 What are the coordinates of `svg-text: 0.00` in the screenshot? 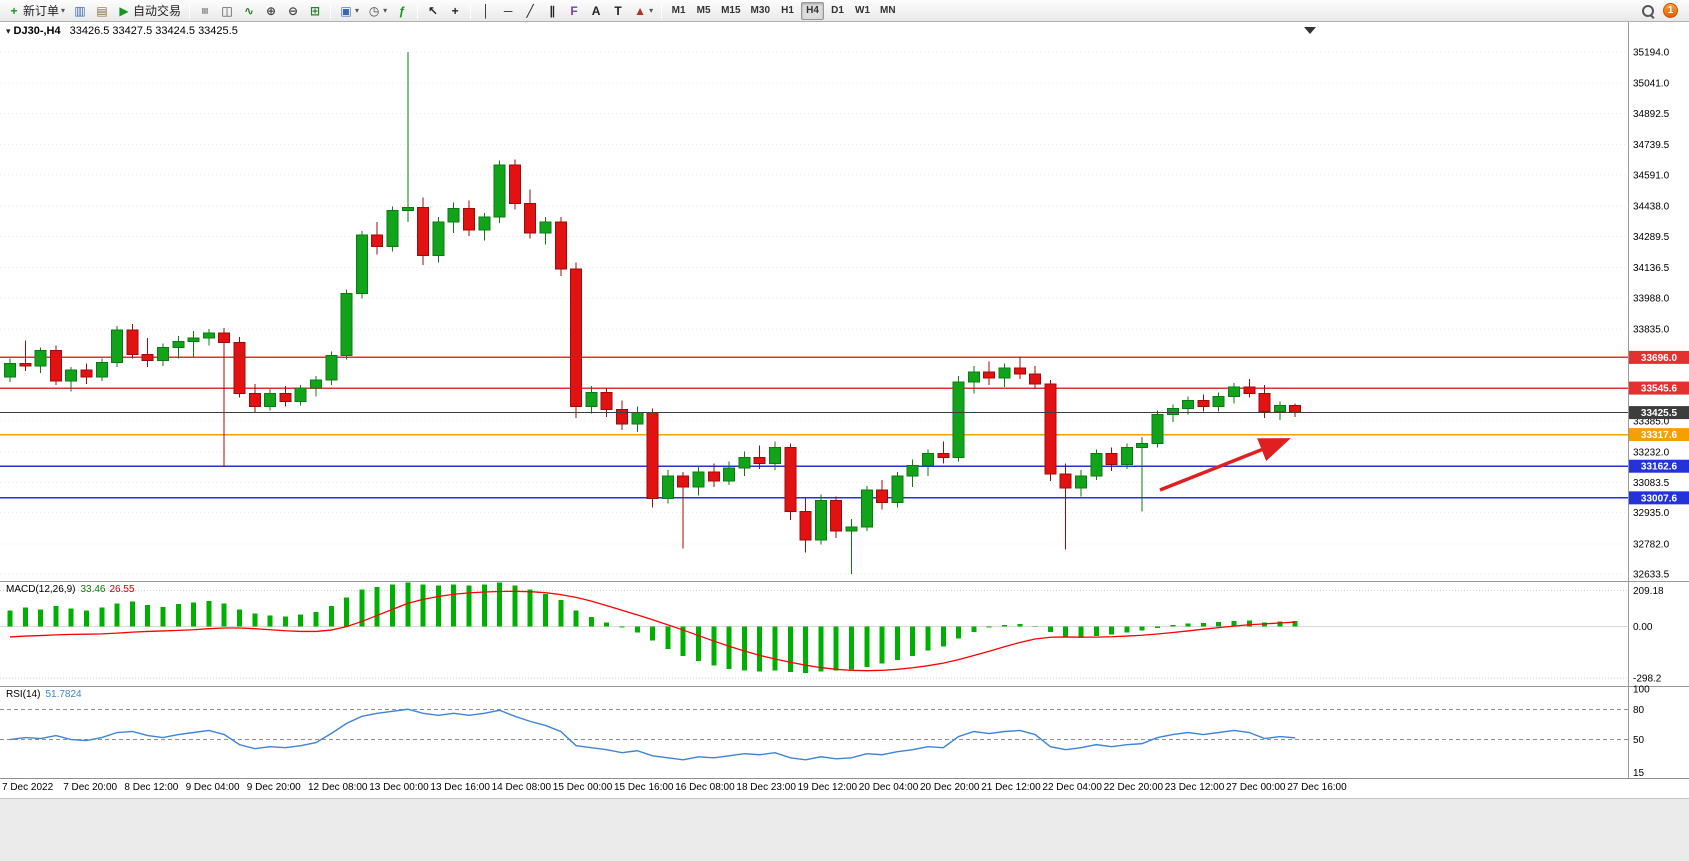 It's located at (1643, 627).